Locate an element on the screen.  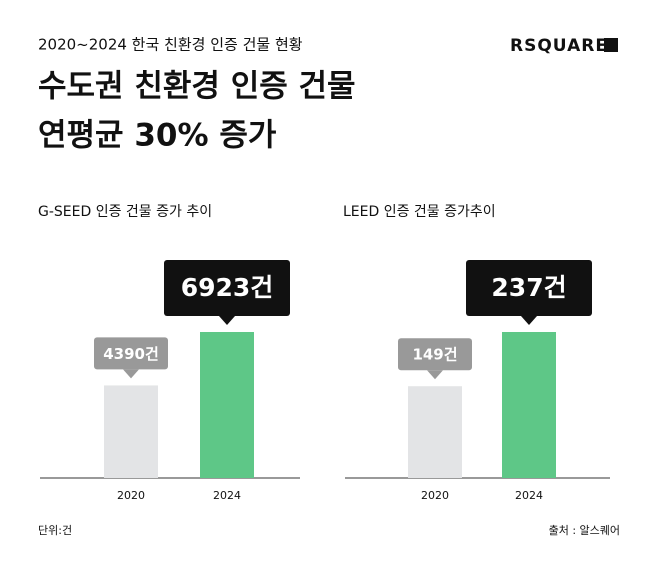
chart-title: G-SEED 인증 건물 증가 추이 is located at coordinates (125, 212).